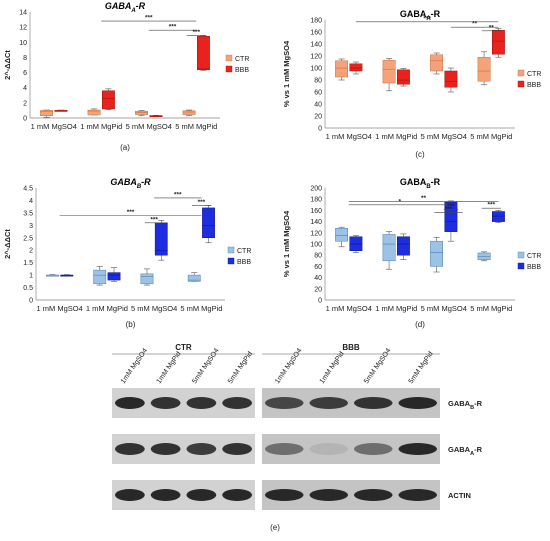 This screenshot has width=550, height=541. I want to click on panel-label: (a), so click(125, 147).